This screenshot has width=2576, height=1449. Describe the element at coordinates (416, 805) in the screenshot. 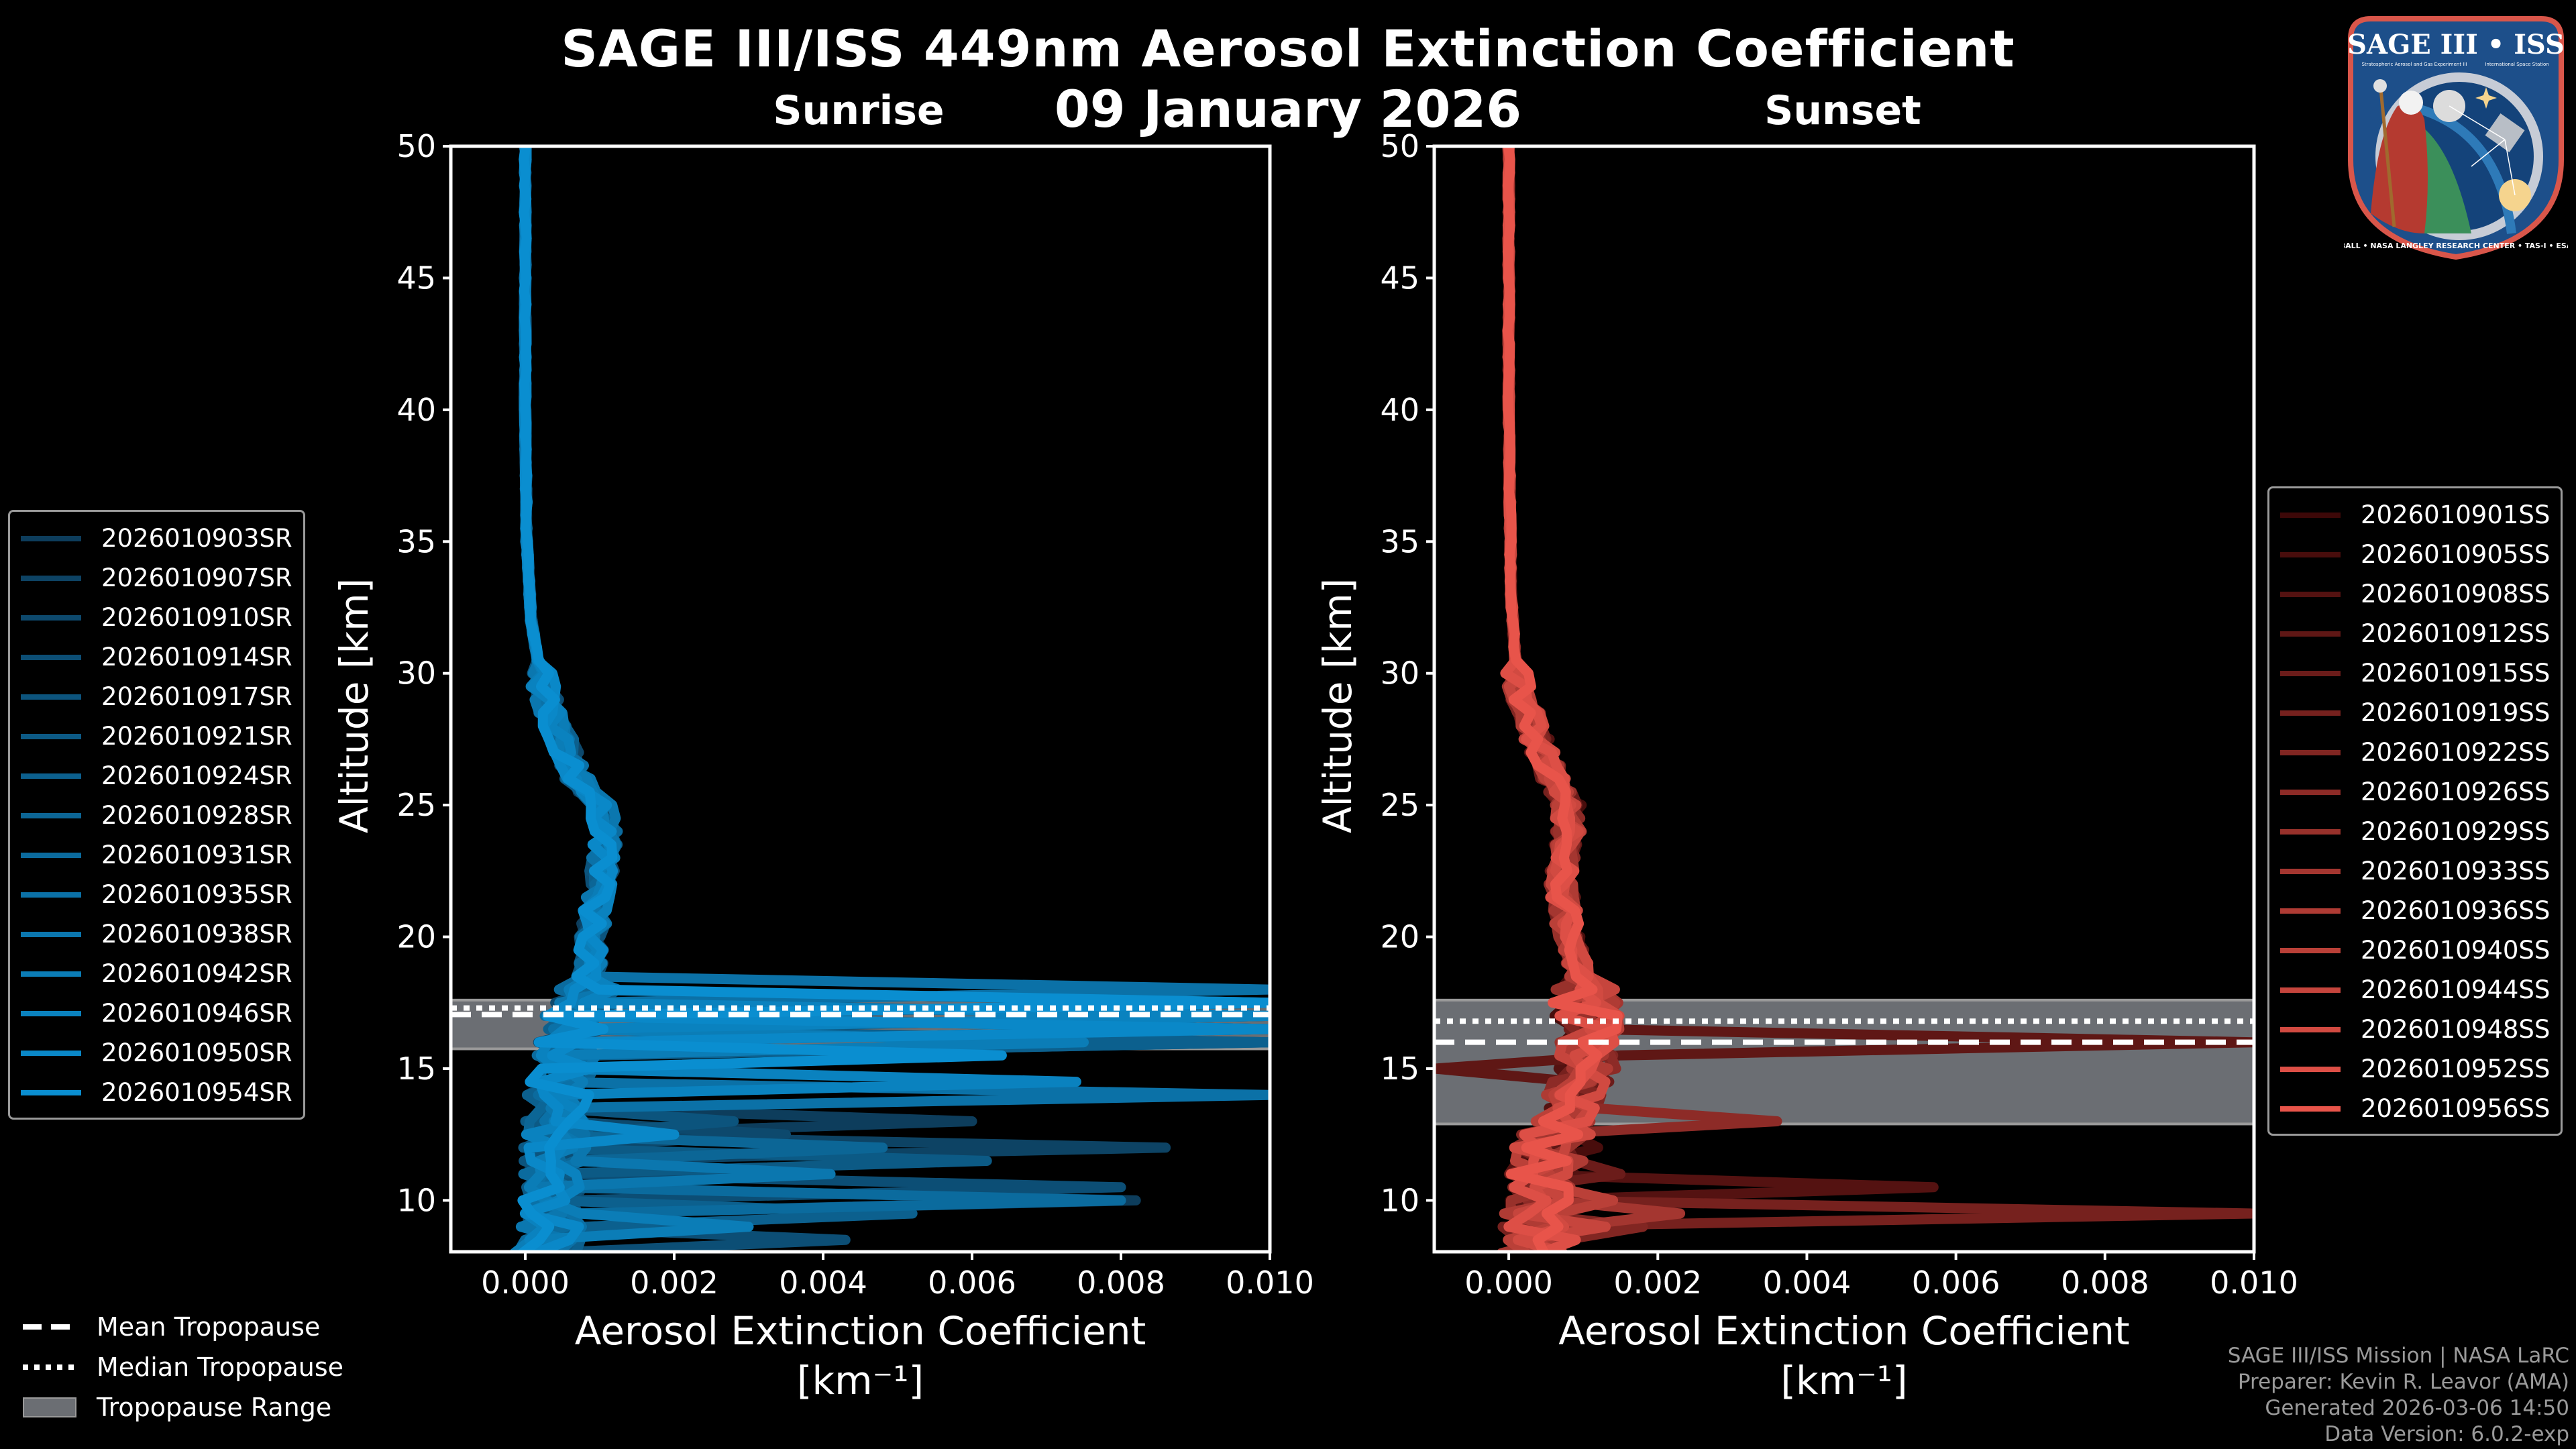

I see `y-tick-label: 25` at that location.